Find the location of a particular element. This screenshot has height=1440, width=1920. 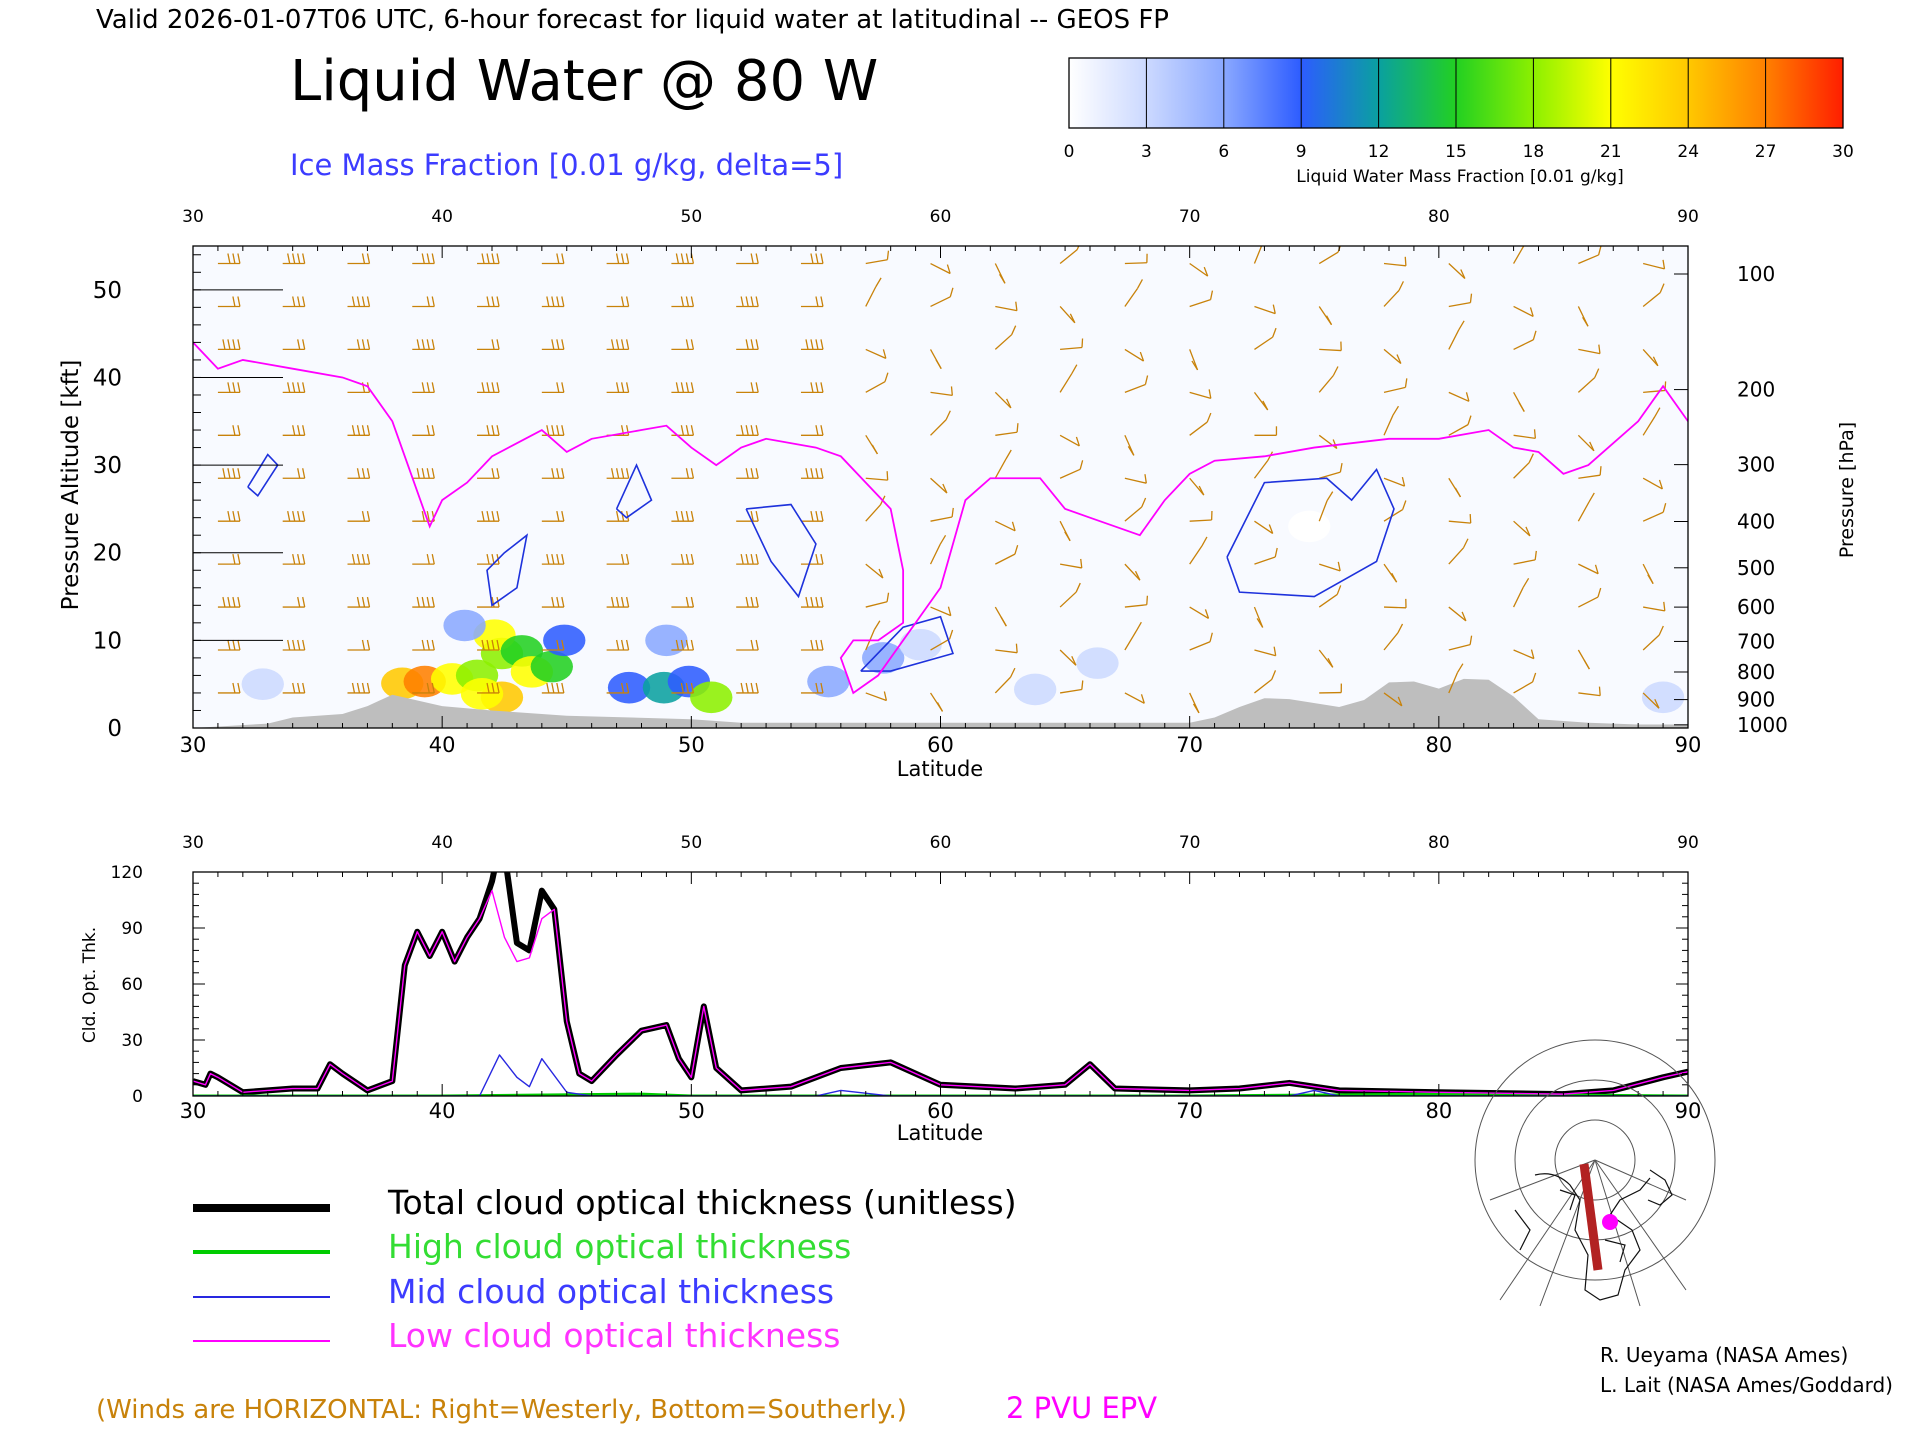

top-y-tick-label: 50 is located at coordinates (107, 291).